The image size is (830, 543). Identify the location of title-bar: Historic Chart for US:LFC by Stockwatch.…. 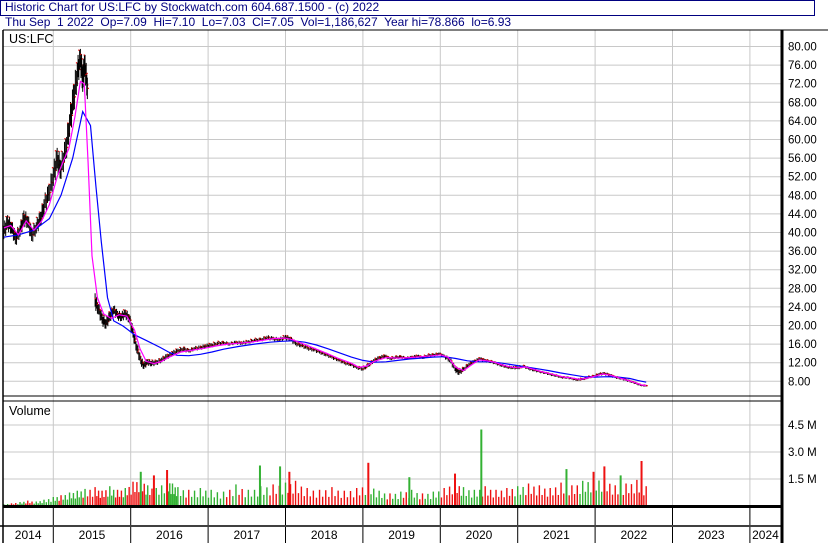
(407, 8).